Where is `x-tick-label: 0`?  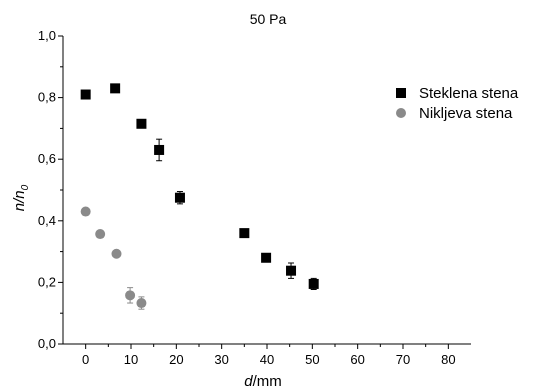
x-tick-label: 0 is located at coordinates (85, 359).